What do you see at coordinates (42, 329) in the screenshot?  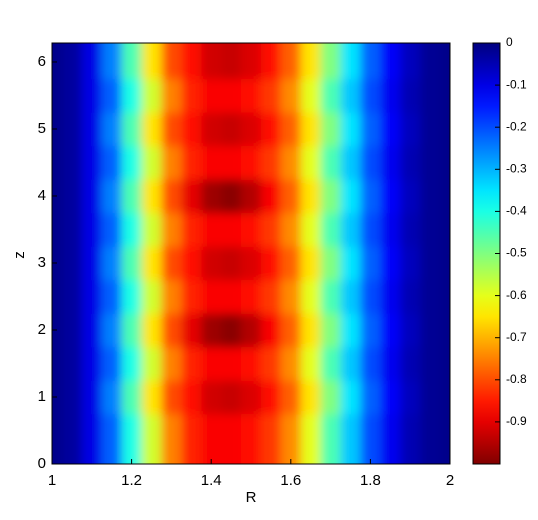 I see `y-tick-label: 2` at bounding box center [42, 329].